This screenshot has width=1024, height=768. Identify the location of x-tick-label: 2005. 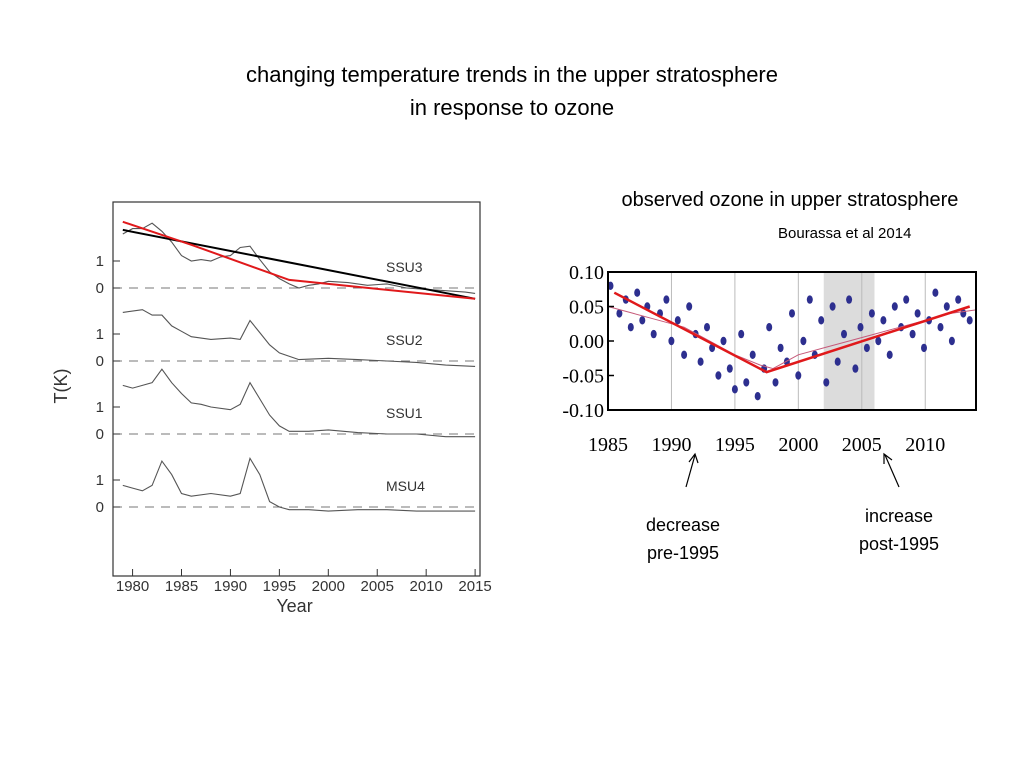
(377, 586).